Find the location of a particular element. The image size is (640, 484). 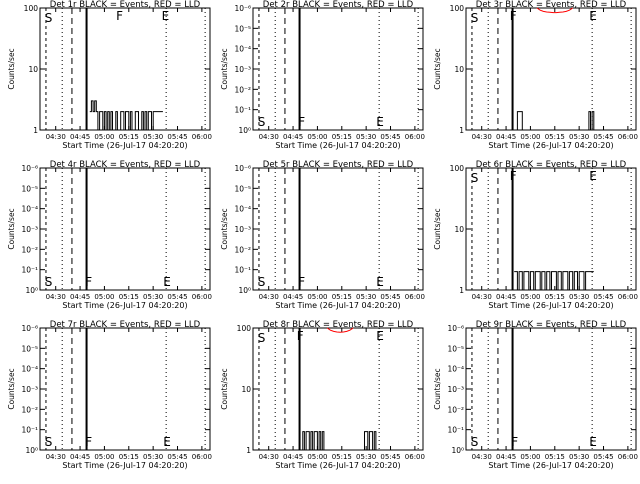

plot-title: Det 7r BLACK = Events, RED = LLD is located at coordinates (125, 325).